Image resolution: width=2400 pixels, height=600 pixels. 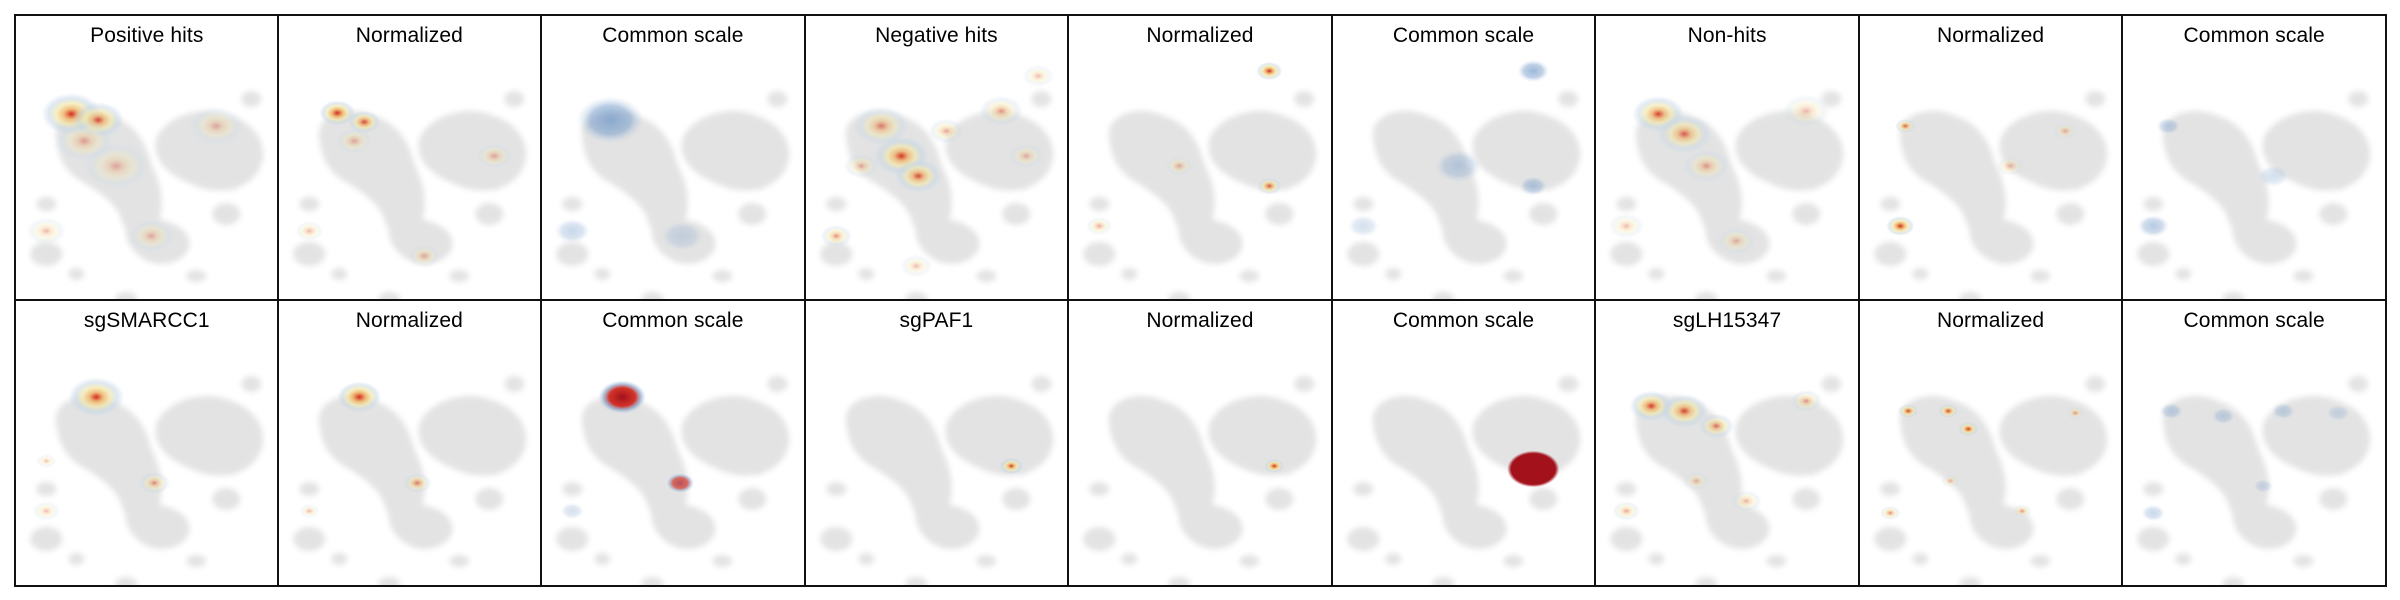 What do you see at coordinates (1727, 320) in the screenshot?
I see `panel-title: sgLH15347` at bounding box center [1727, 320].